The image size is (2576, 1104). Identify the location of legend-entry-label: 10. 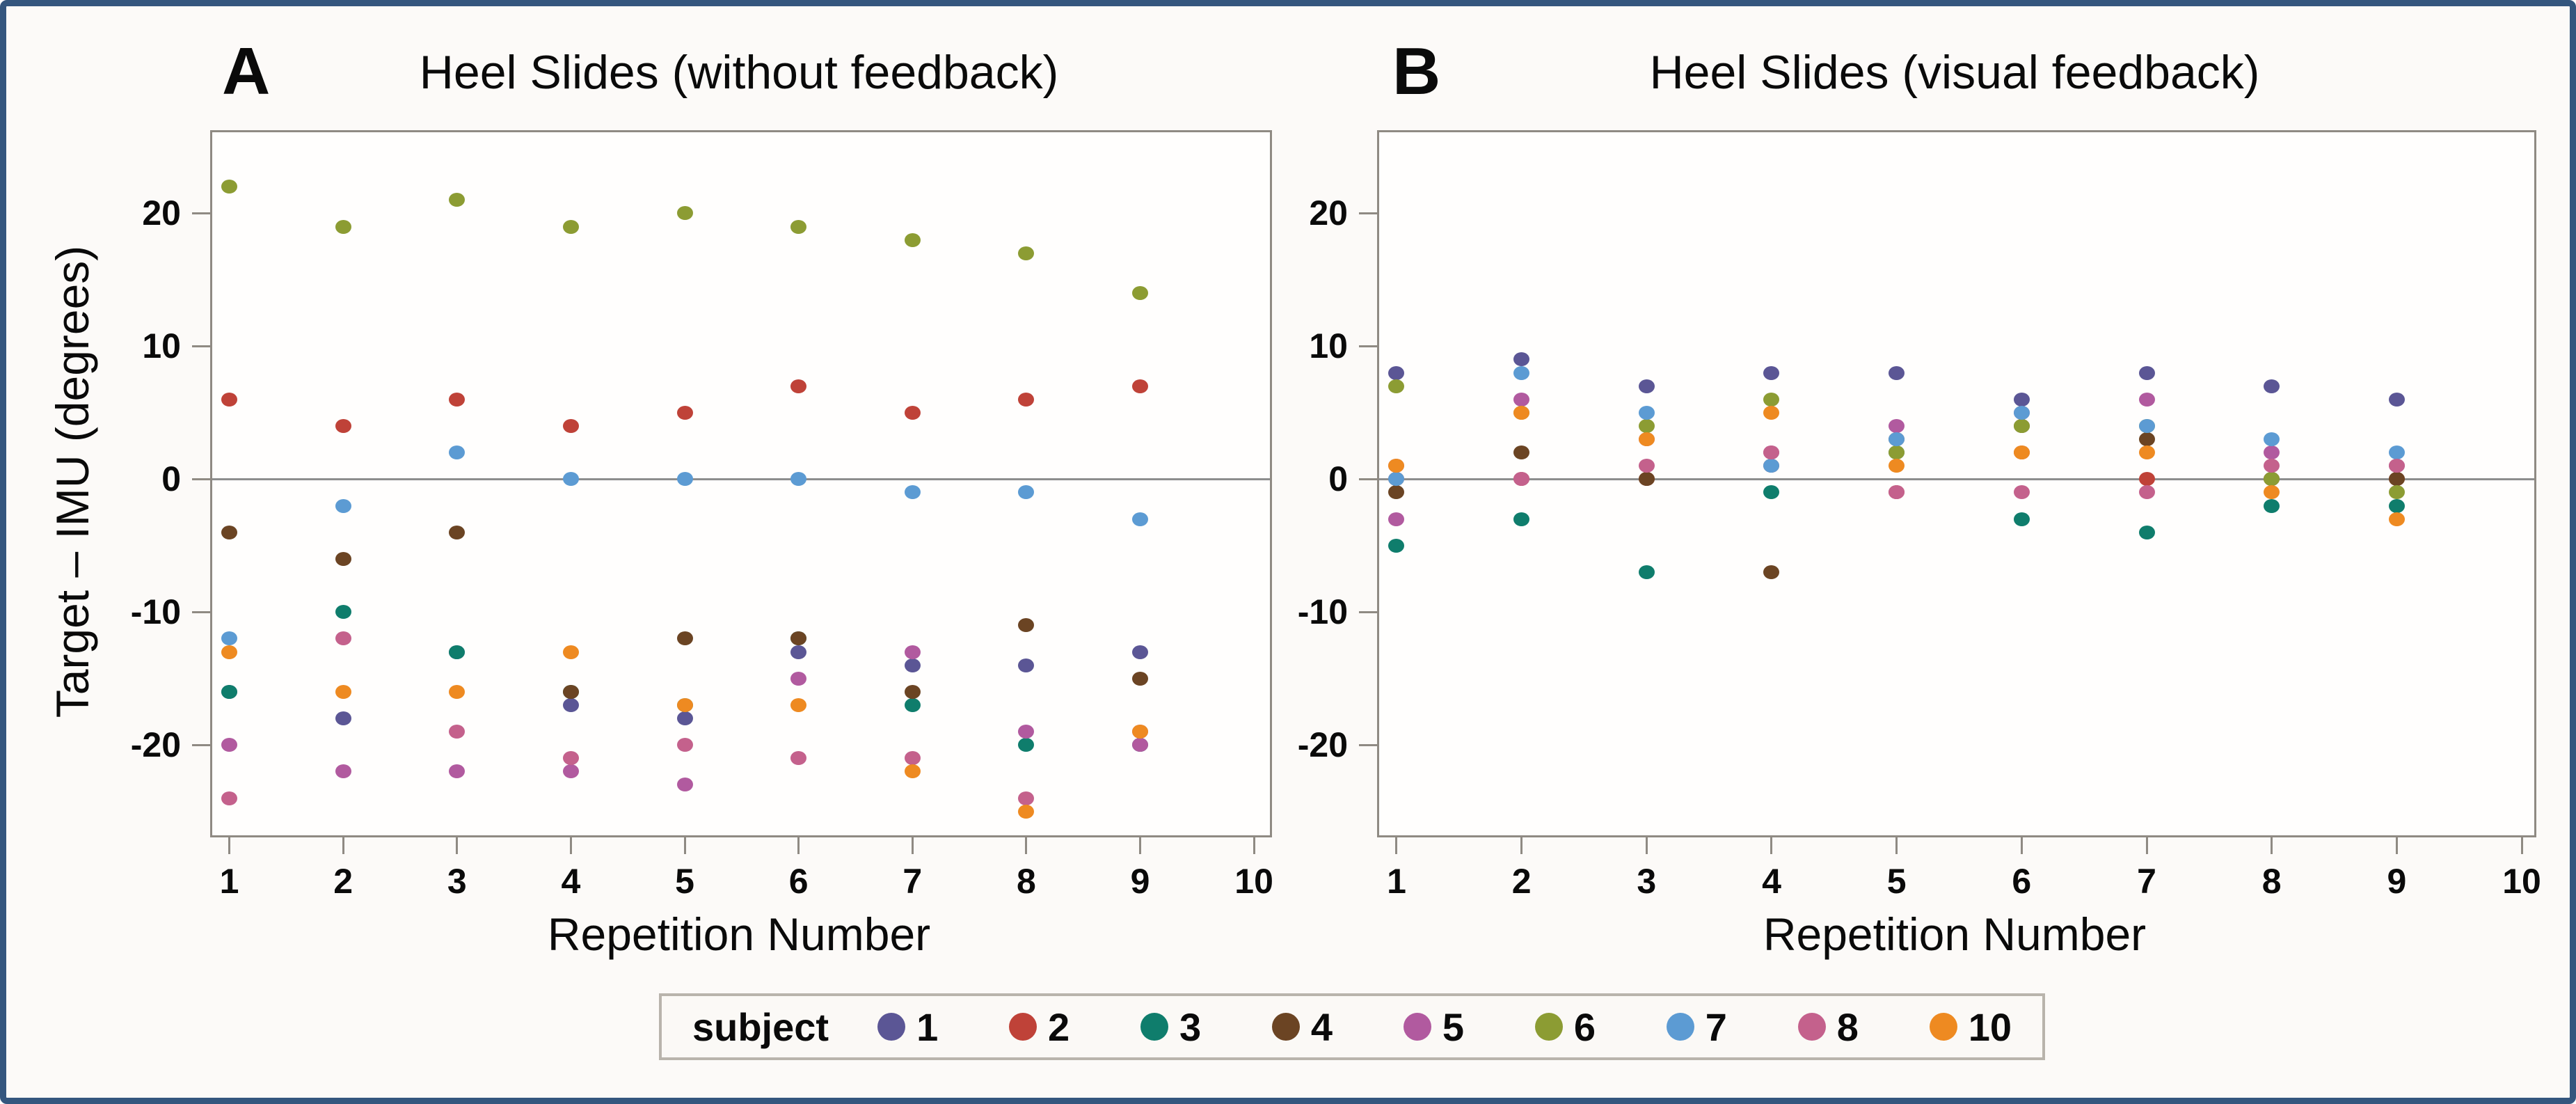
(1990, 1026).